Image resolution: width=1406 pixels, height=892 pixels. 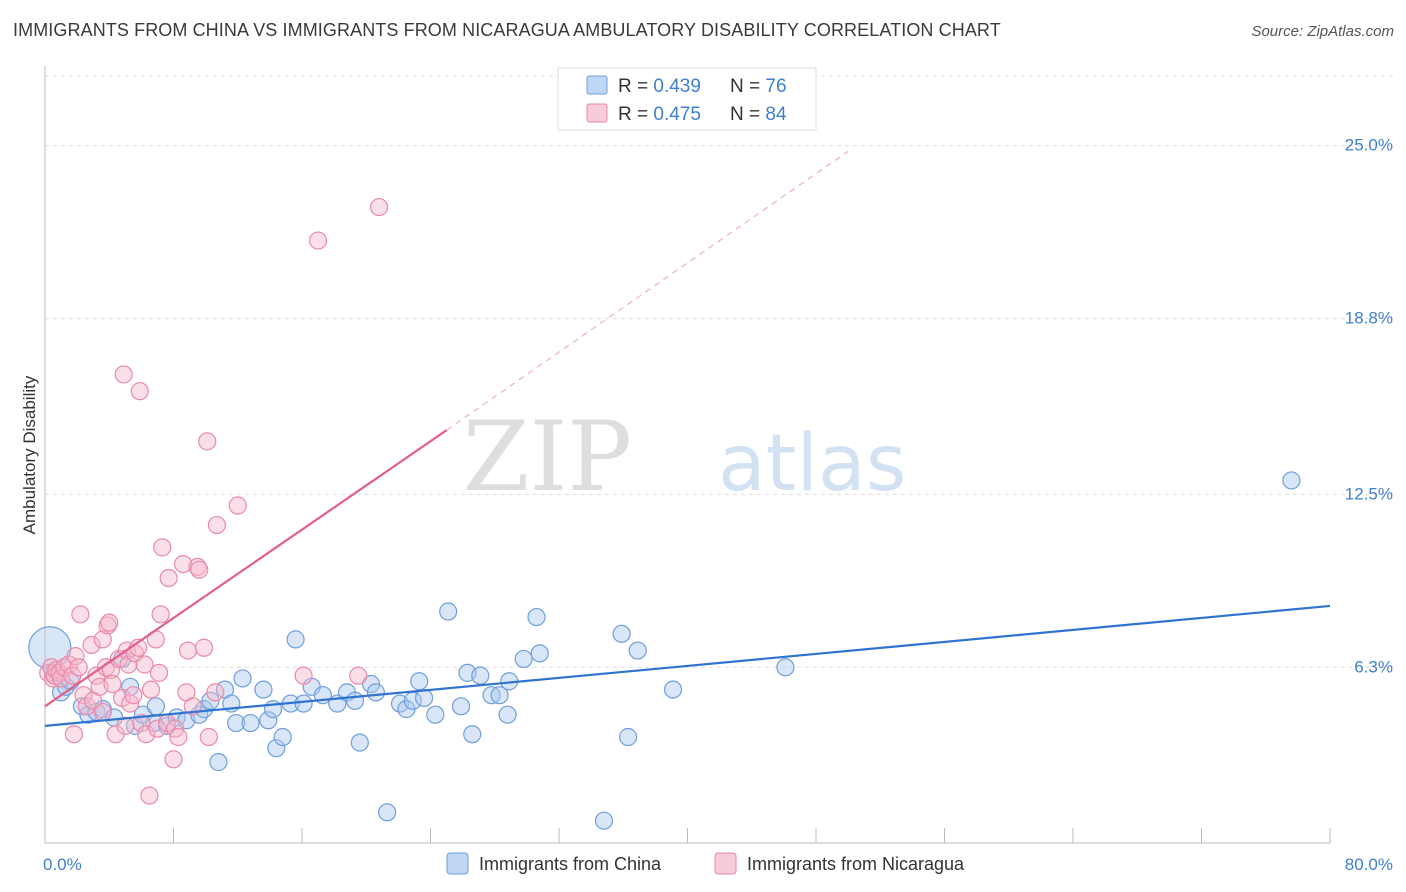 I want to click on top-legend: R = 0.439 N = 76 R = 0.475 N = 84, so click(x=687, y=99).